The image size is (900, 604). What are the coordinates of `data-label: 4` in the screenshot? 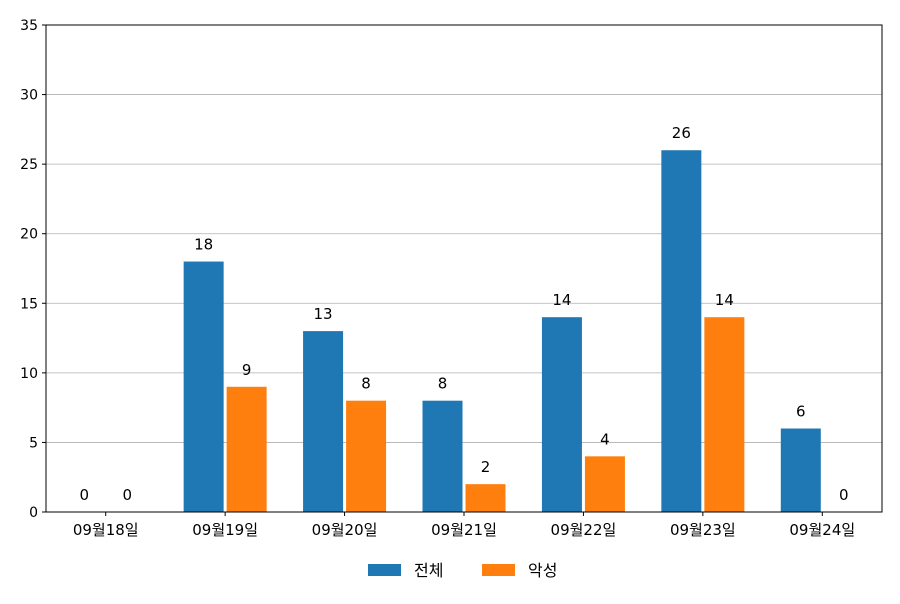 It's located at (605, 439).